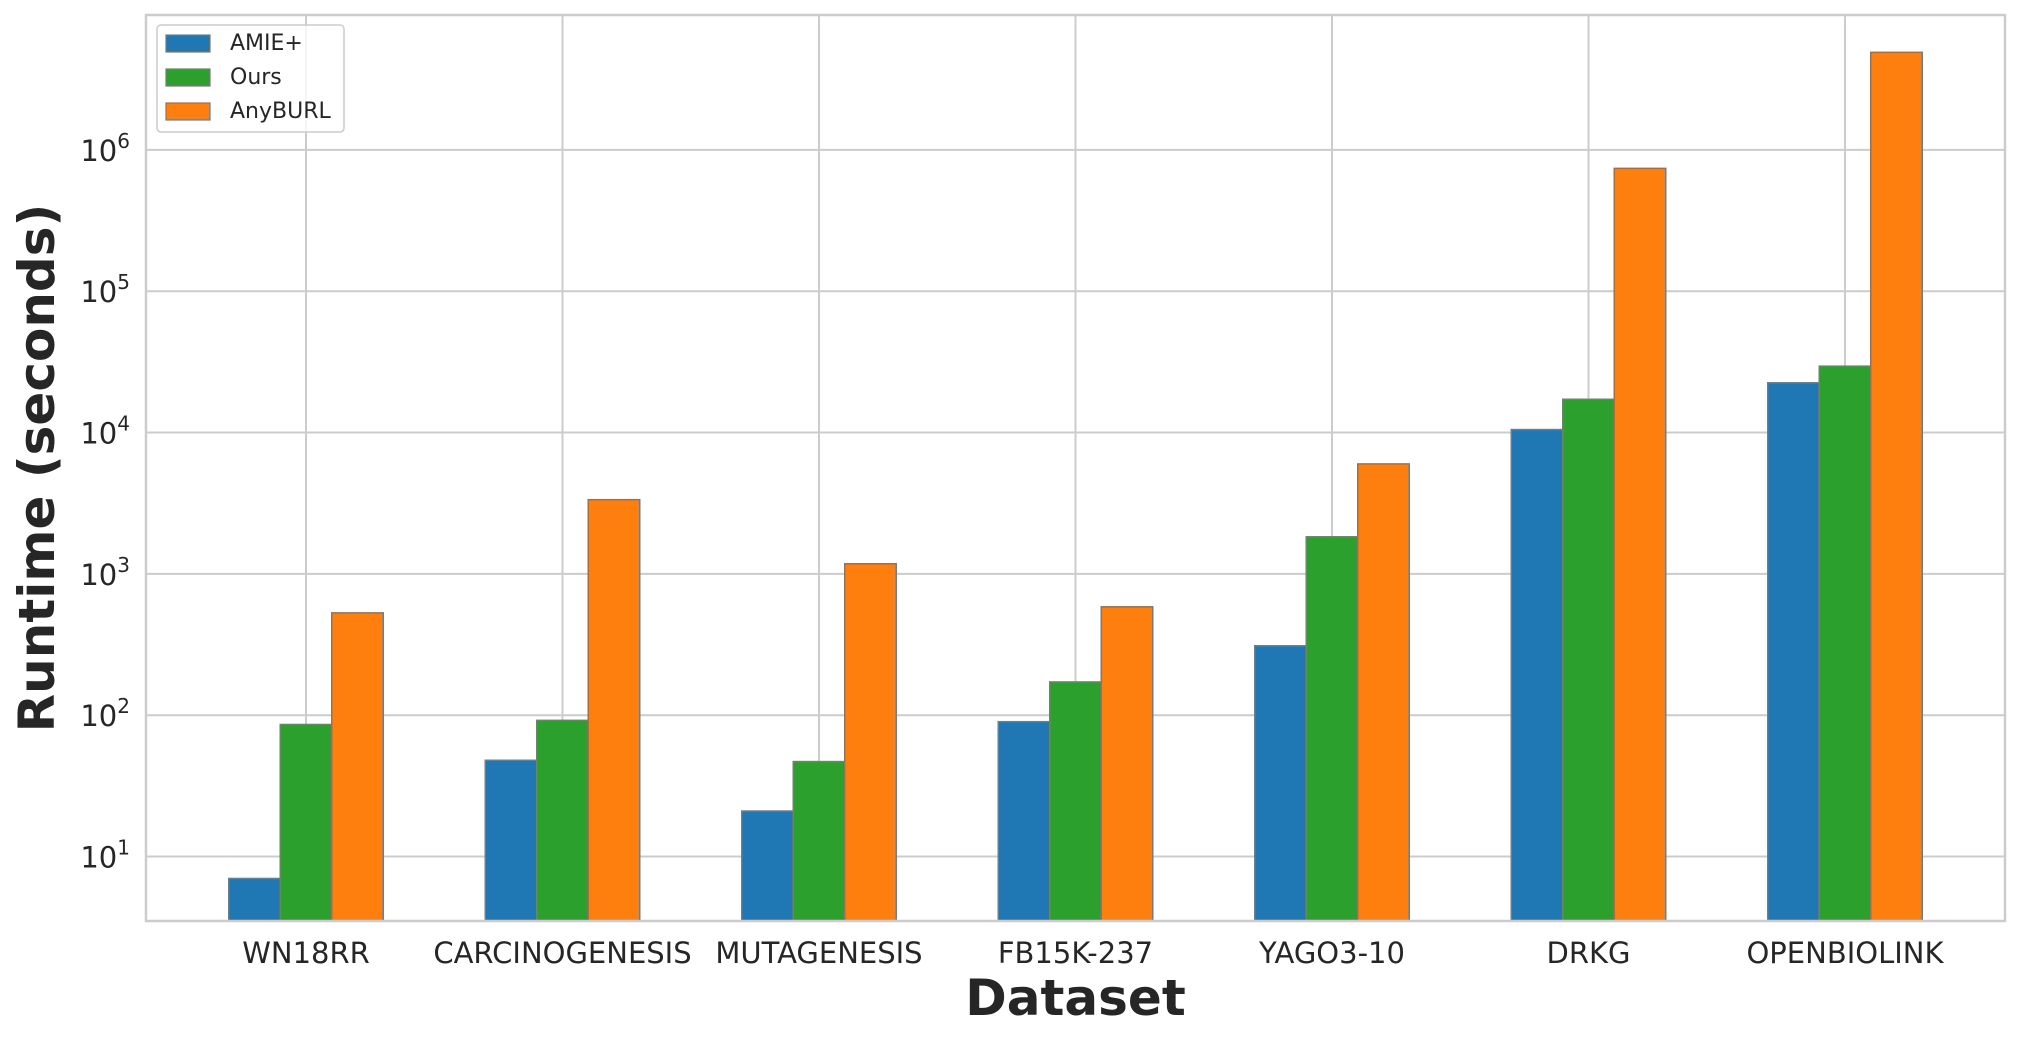 The width and height of the screenshot is (2021, 1043). I want to click on y-tick-label: 10², so click(105, 713).